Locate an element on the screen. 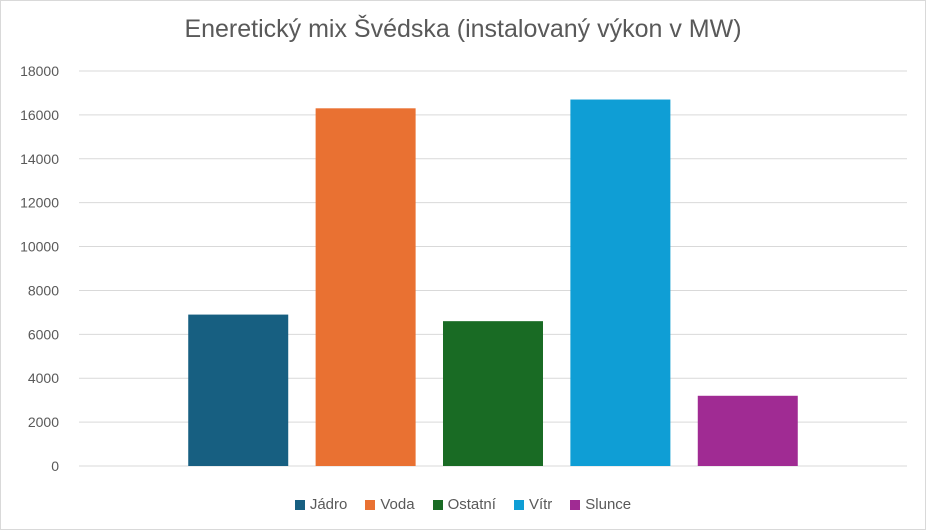  legend-item: Voda is located at coordinates (390, 504).